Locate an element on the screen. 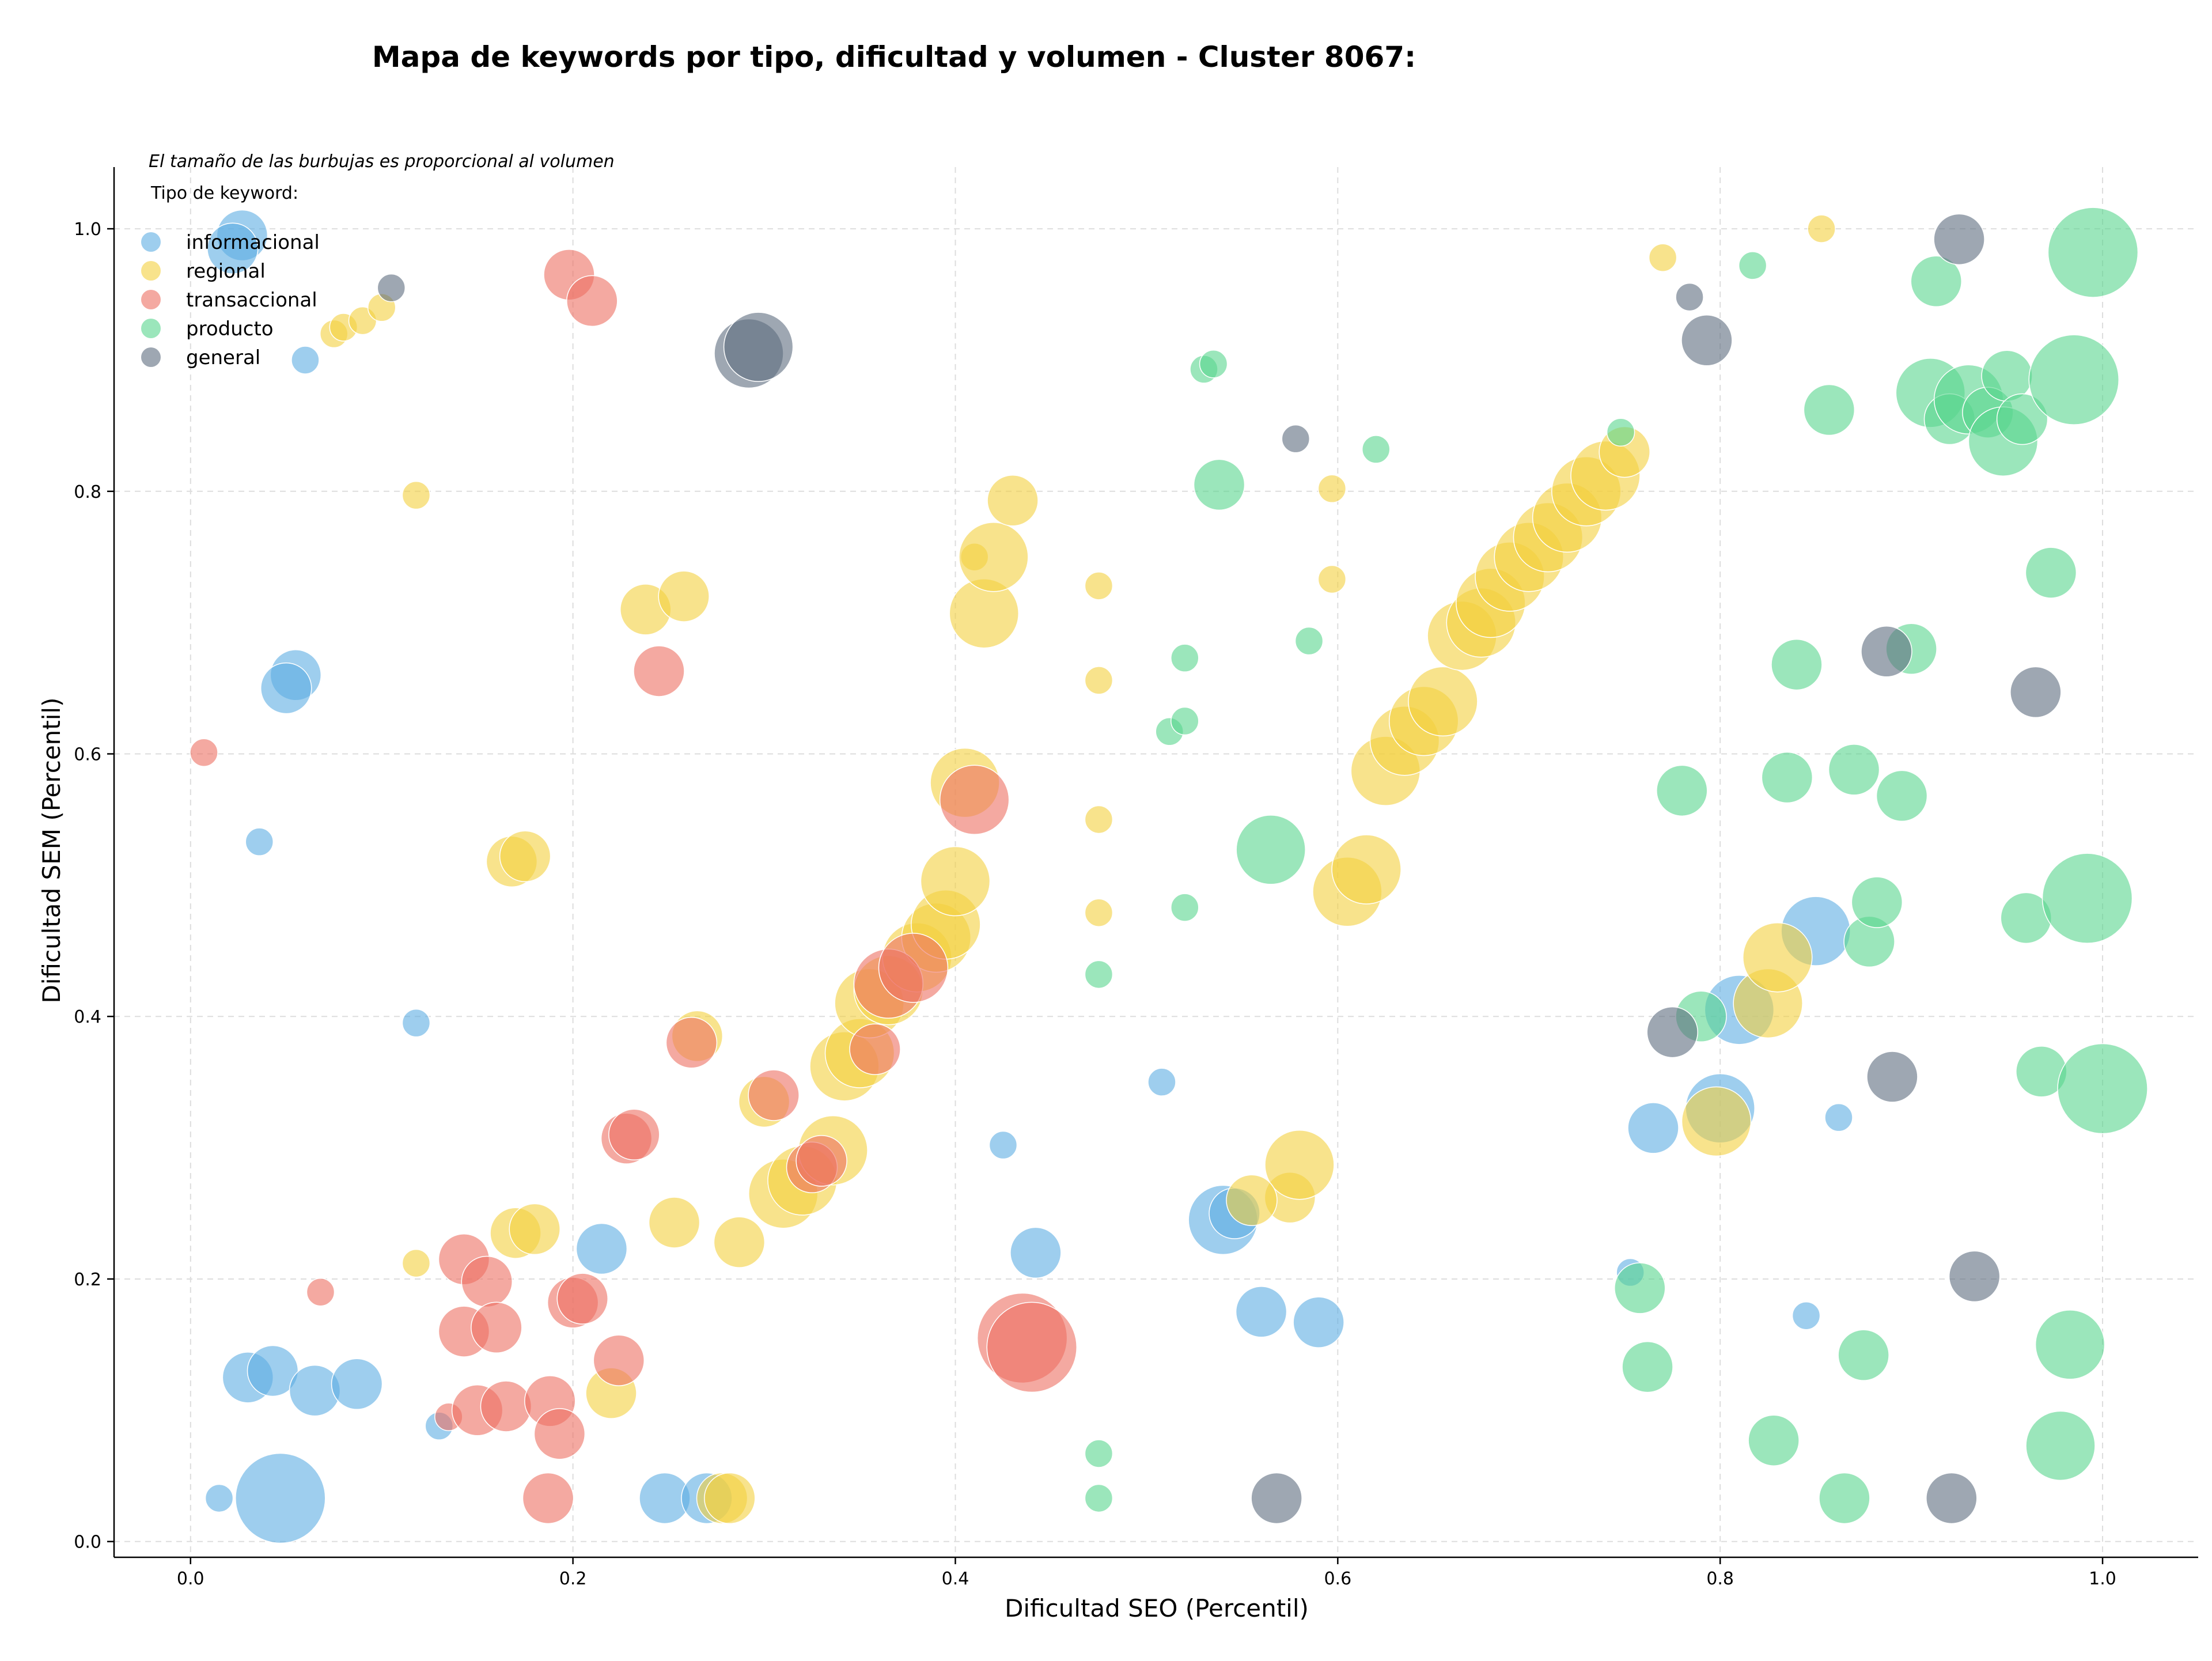 This screenshot has height=1661, width=2212. legend-label: general is located at coordinates (223, 357).